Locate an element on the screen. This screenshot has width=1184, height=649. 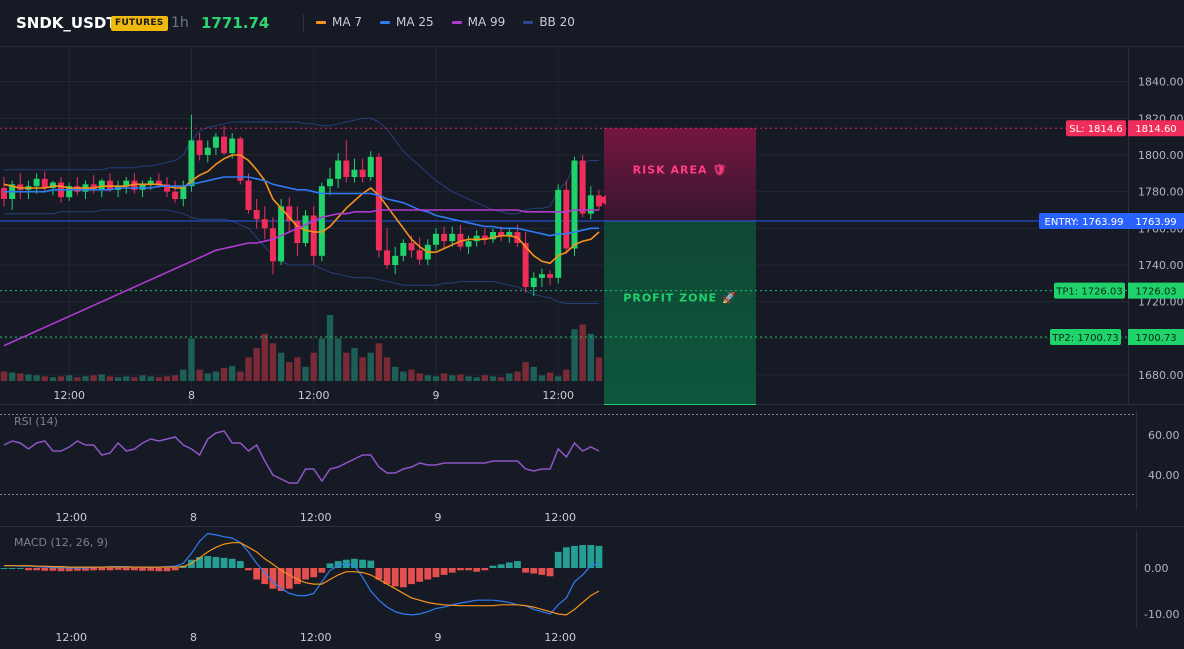
y-tick-label: 1840.00 is located at coordinates (1161, 82).